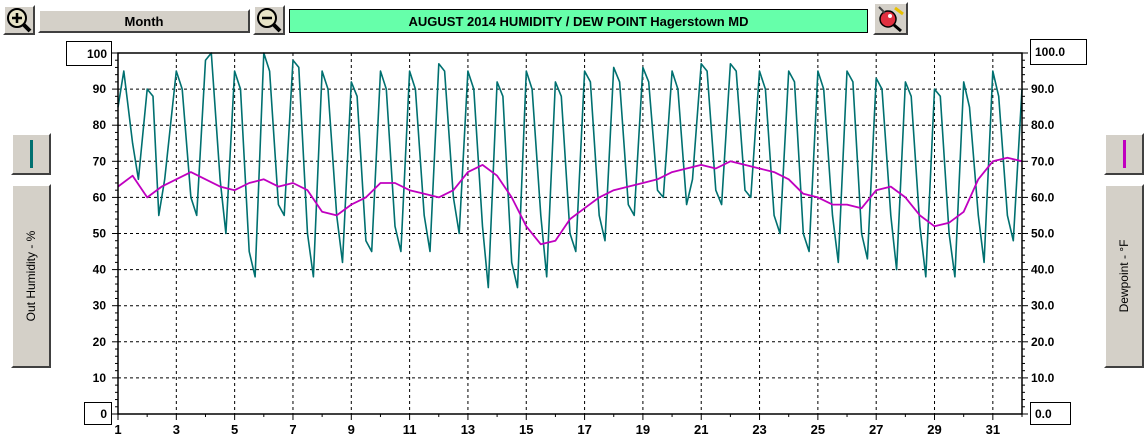  I want to click on magnifier-minus-icon, so click(269, 20).